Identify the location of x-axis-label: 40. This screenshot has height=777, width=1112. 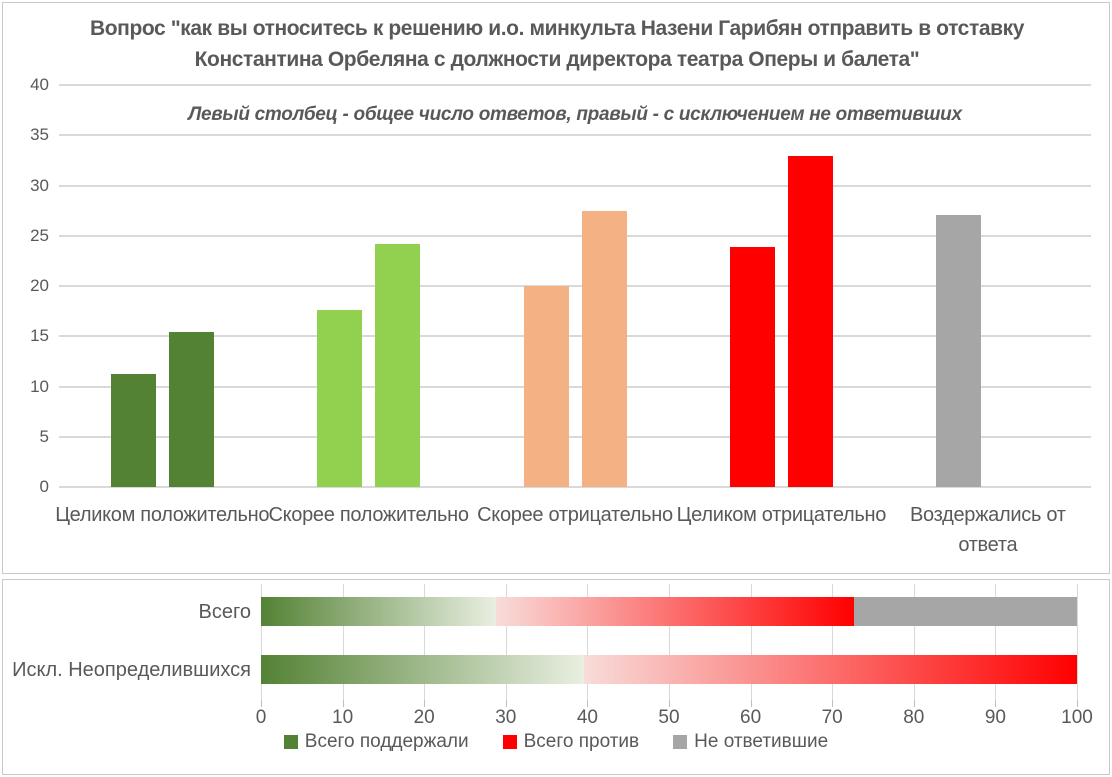
(587, 717).